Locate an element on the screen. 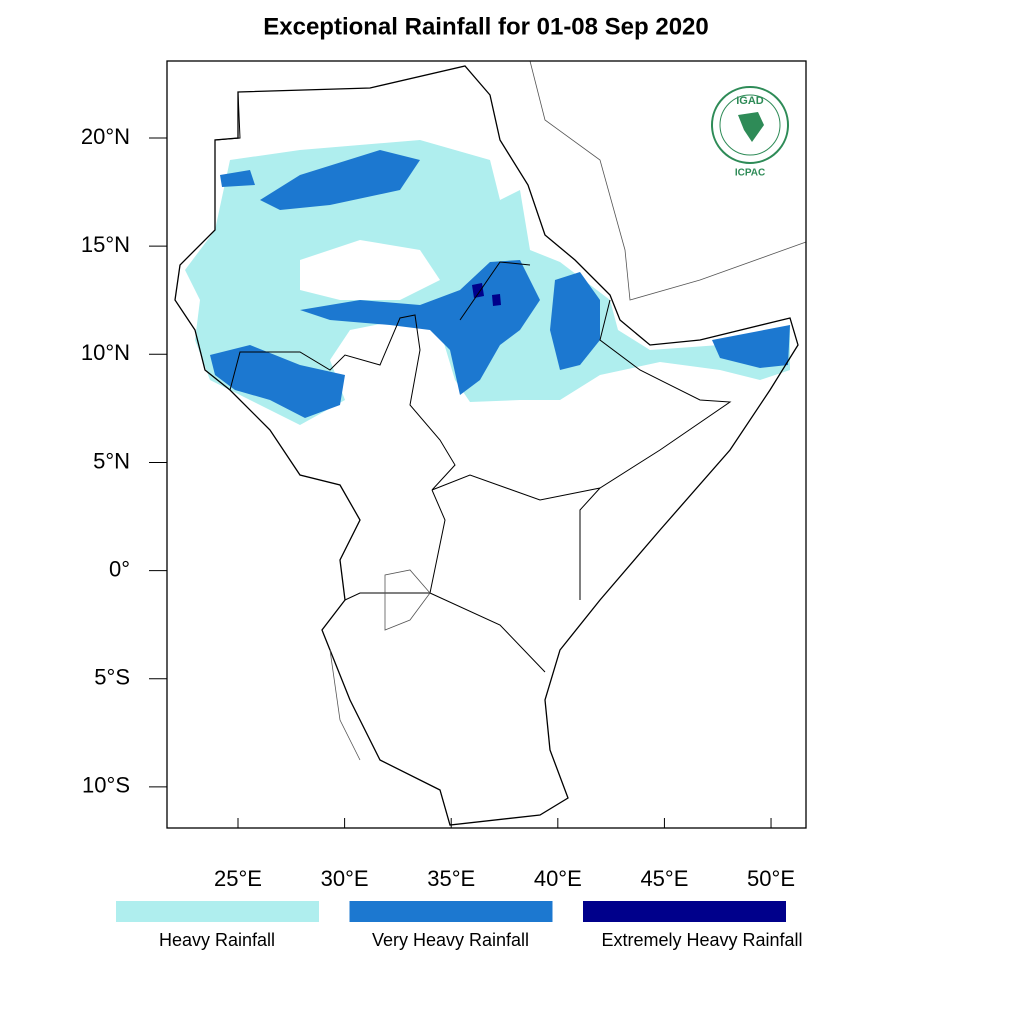  legend-label: Very Heavy Rainfall is located at coordinates (450, 940).